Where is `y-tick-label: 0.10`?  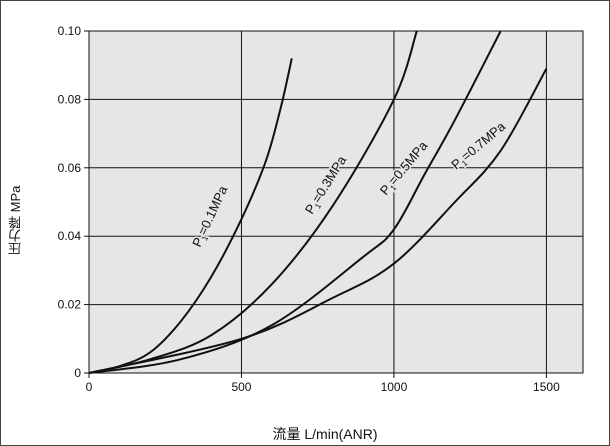 y-tick-label: 0.10 is located at coordinates (70, 31).